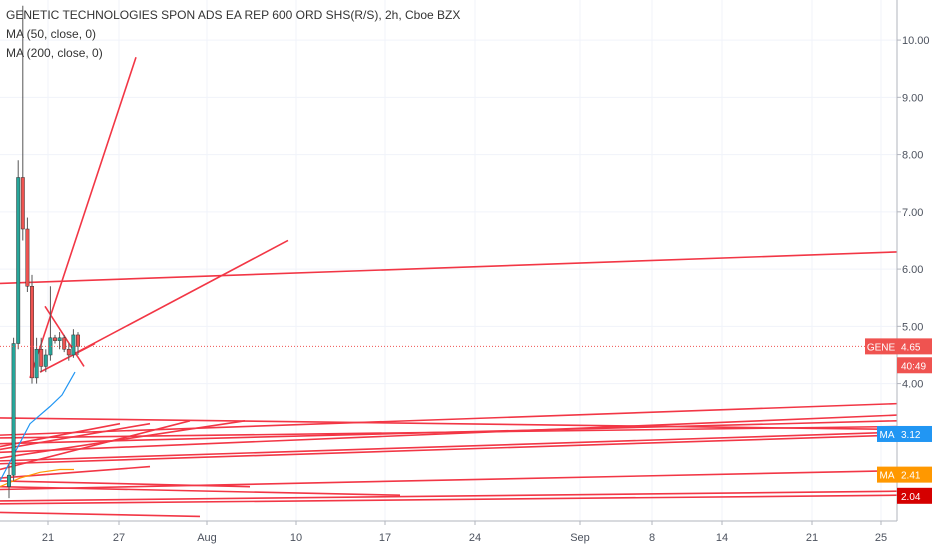  Describe the element at coordinates (912, 156) in the screenshot. I see `price-tick-label: 8.00` at that location.